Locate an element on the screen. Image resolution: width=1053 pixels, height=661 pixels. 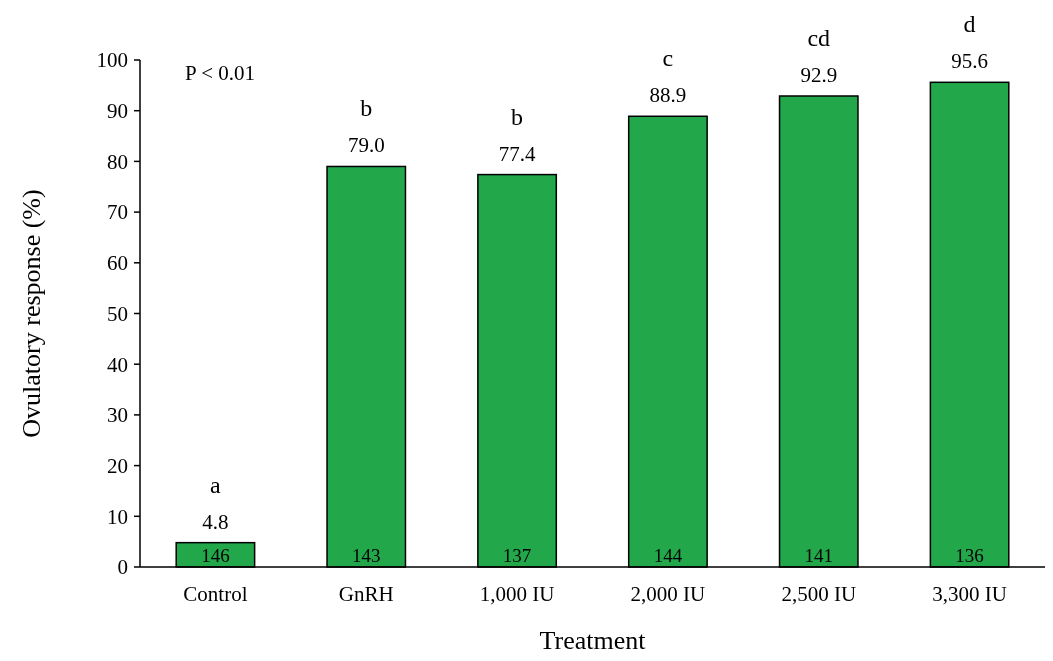
annotation: 144 is located at coordinates (668, 555).